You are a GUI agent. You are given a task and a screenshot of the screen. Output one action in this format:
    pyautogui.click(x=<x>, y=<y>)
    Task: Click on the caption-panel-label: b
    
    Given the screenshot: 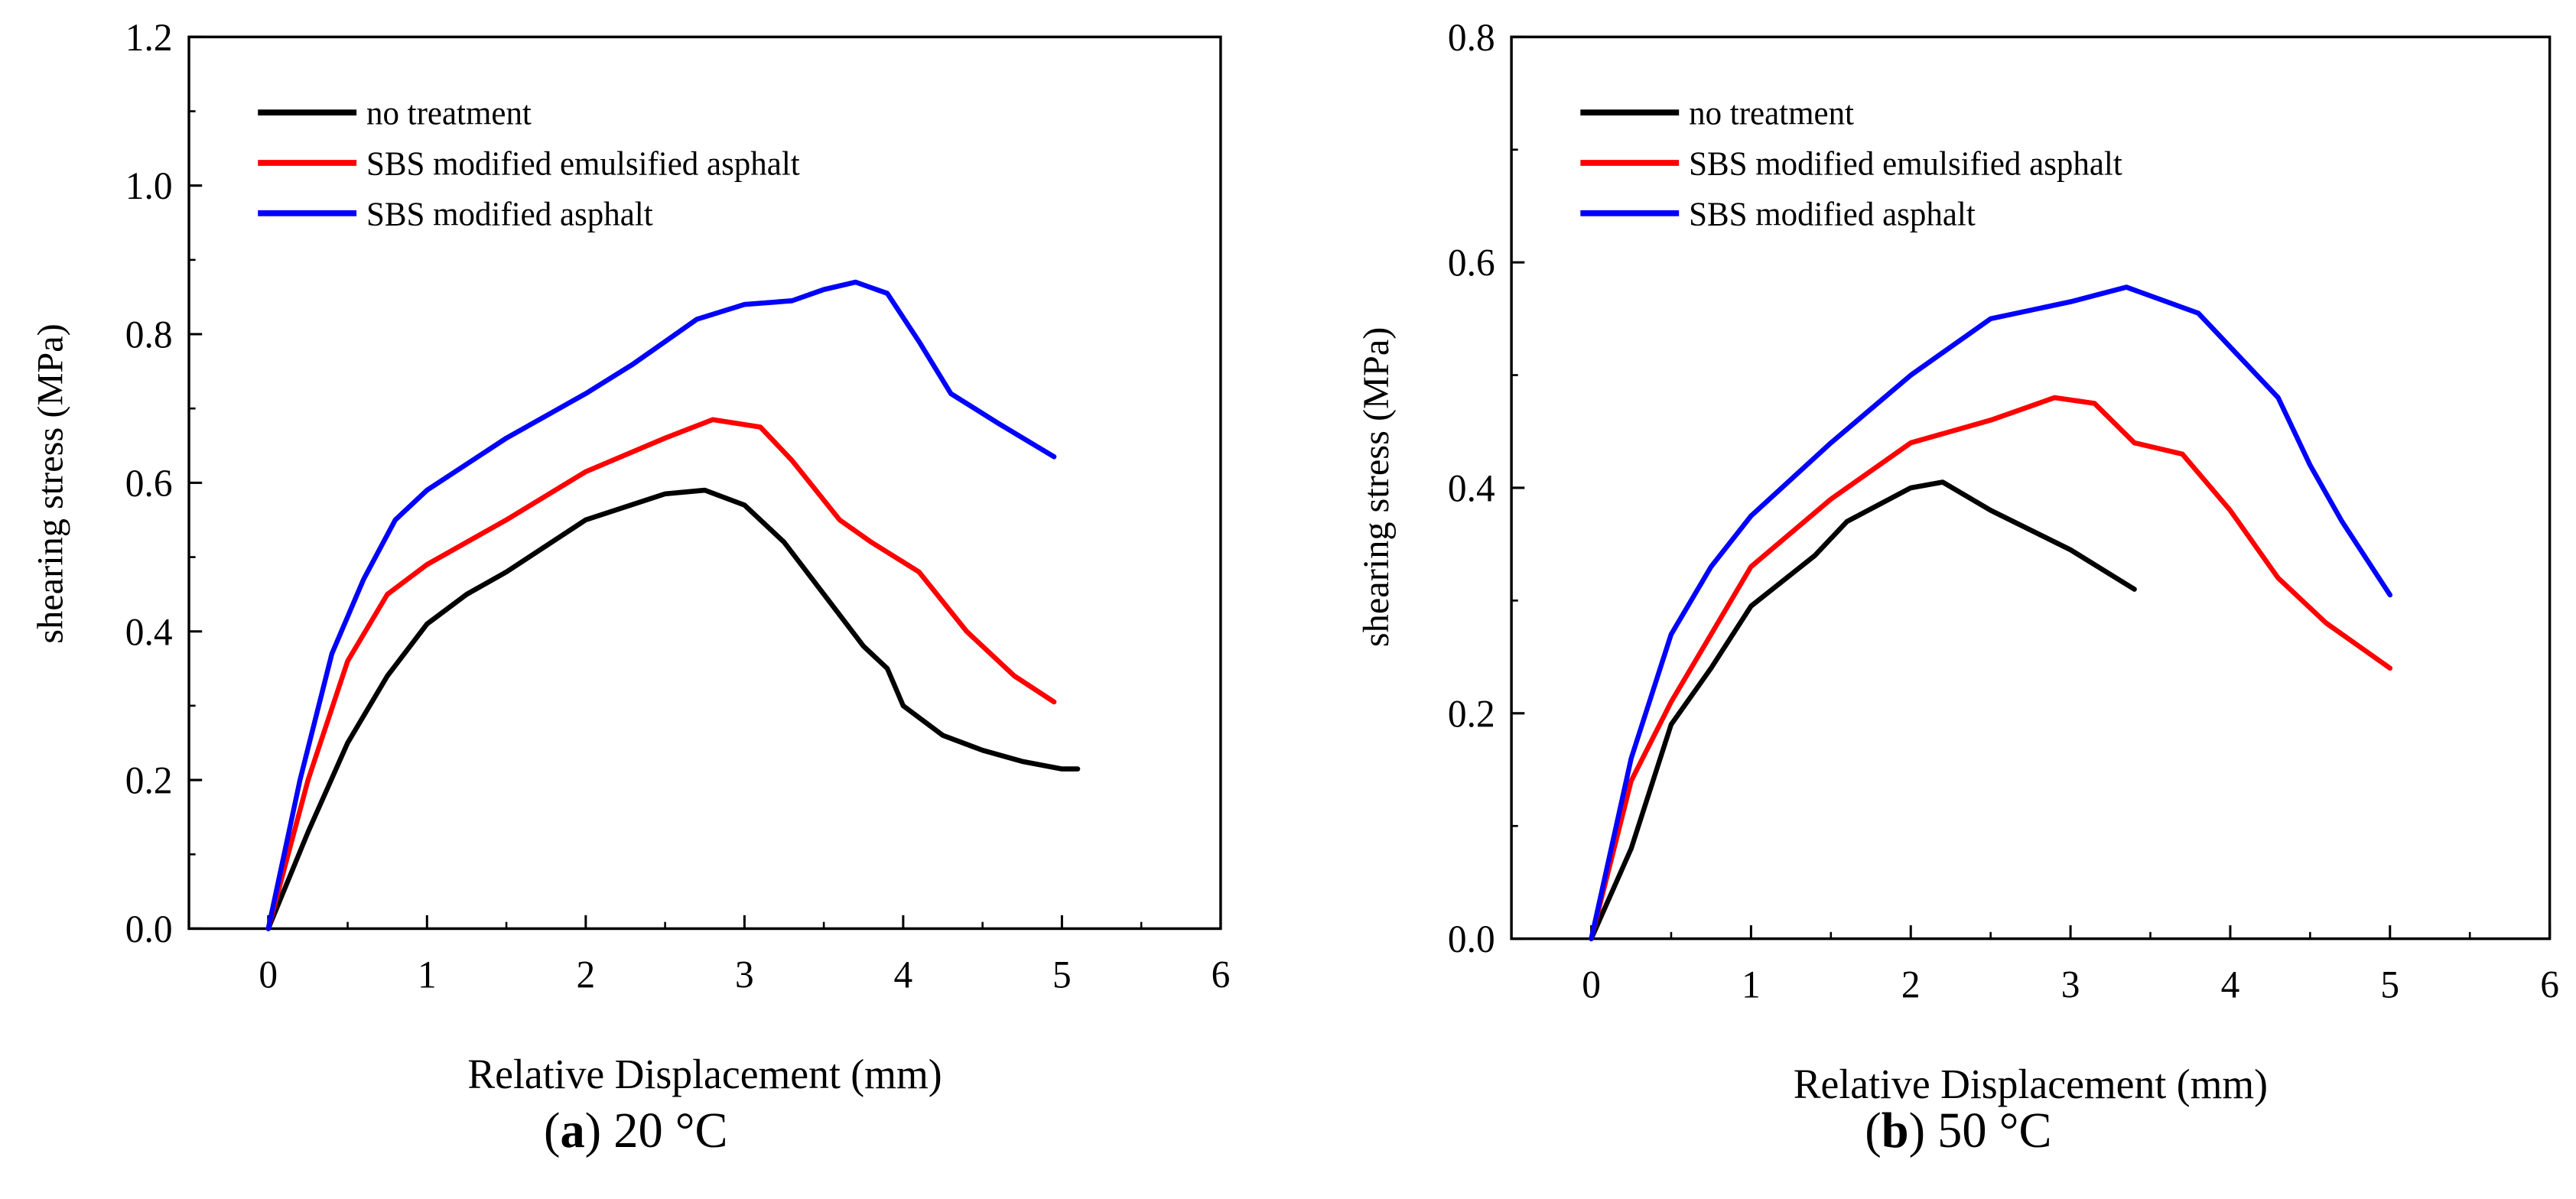 What is the action you would take?
    pyautogui.click(x=1895, y=1130)
    